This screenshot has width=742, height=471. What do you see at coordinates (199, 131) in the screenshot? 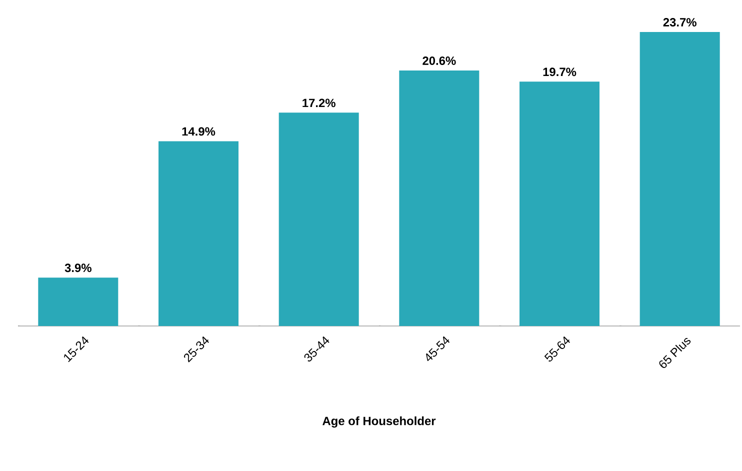
I see `data-label: 14.9%` at bounding box center [199, 131].